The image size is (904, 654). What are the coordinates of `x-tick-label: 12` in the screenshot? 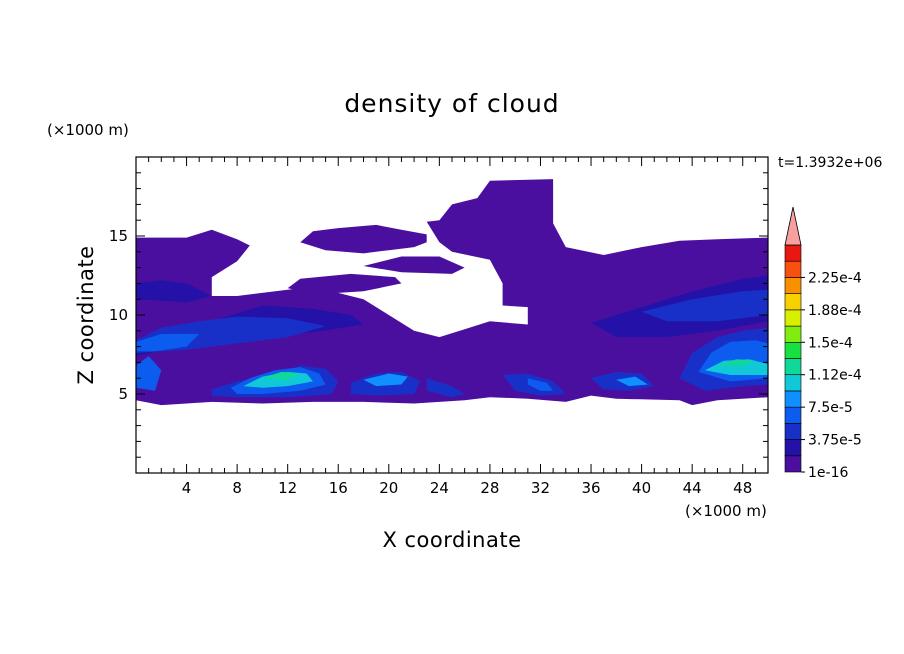 It's located at (287, 488).